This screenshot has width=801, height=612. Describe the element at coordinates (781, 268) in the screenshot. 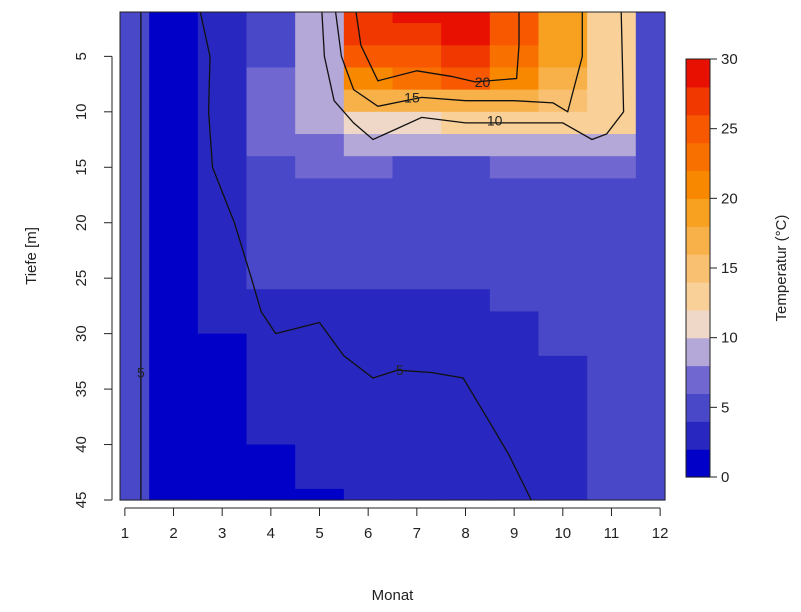

I see `colorbar-title: Temperatur (°C)` at that location.